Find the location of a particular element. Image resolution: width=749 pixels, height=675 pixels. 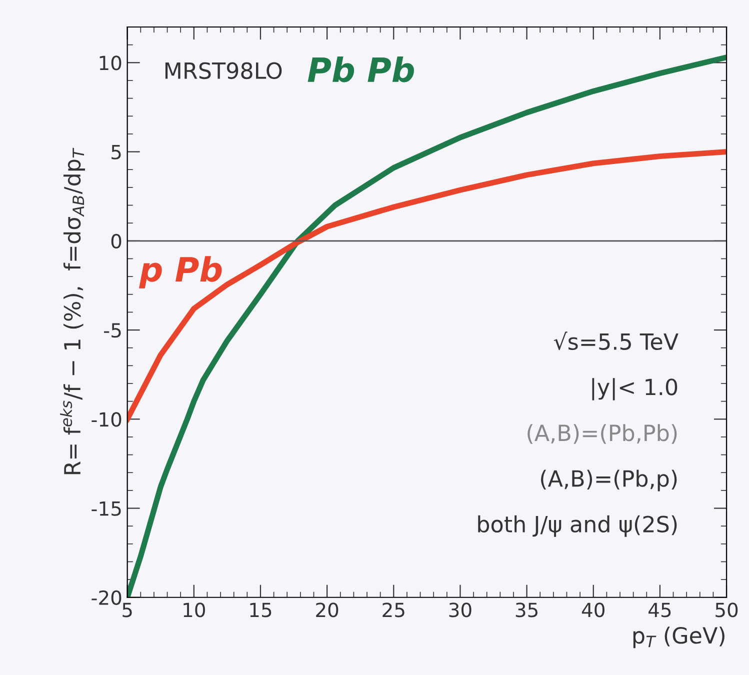

y-tick-label: -15 is located at coordinates (106, 508).